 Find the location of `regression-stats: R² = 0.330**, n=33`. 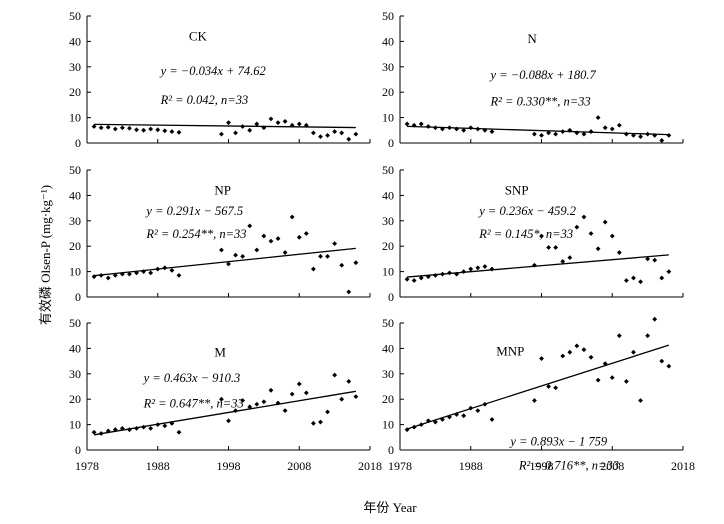

regression-stats: R² = 0.330**, n=33 is located at coordinates (540, 101).